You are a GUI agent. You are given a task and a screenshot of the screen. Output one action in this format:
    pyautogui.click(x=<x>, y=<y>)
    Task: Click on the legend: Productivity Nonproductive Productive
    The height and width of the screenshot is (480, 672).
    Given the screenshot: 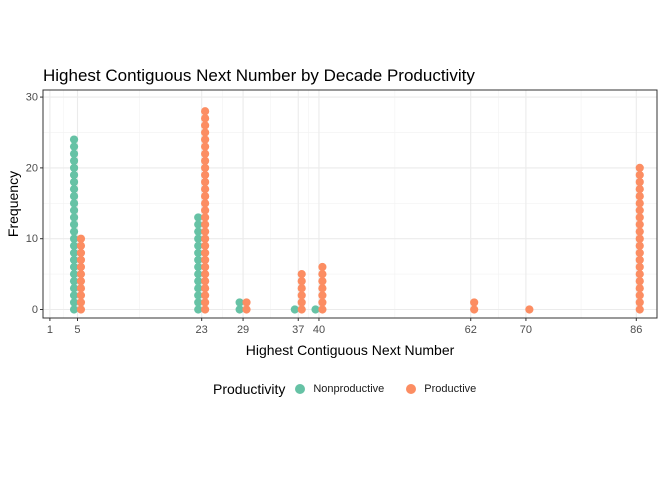 What is the action you would take?
    pyautogui.click(x=355, y=389)
    